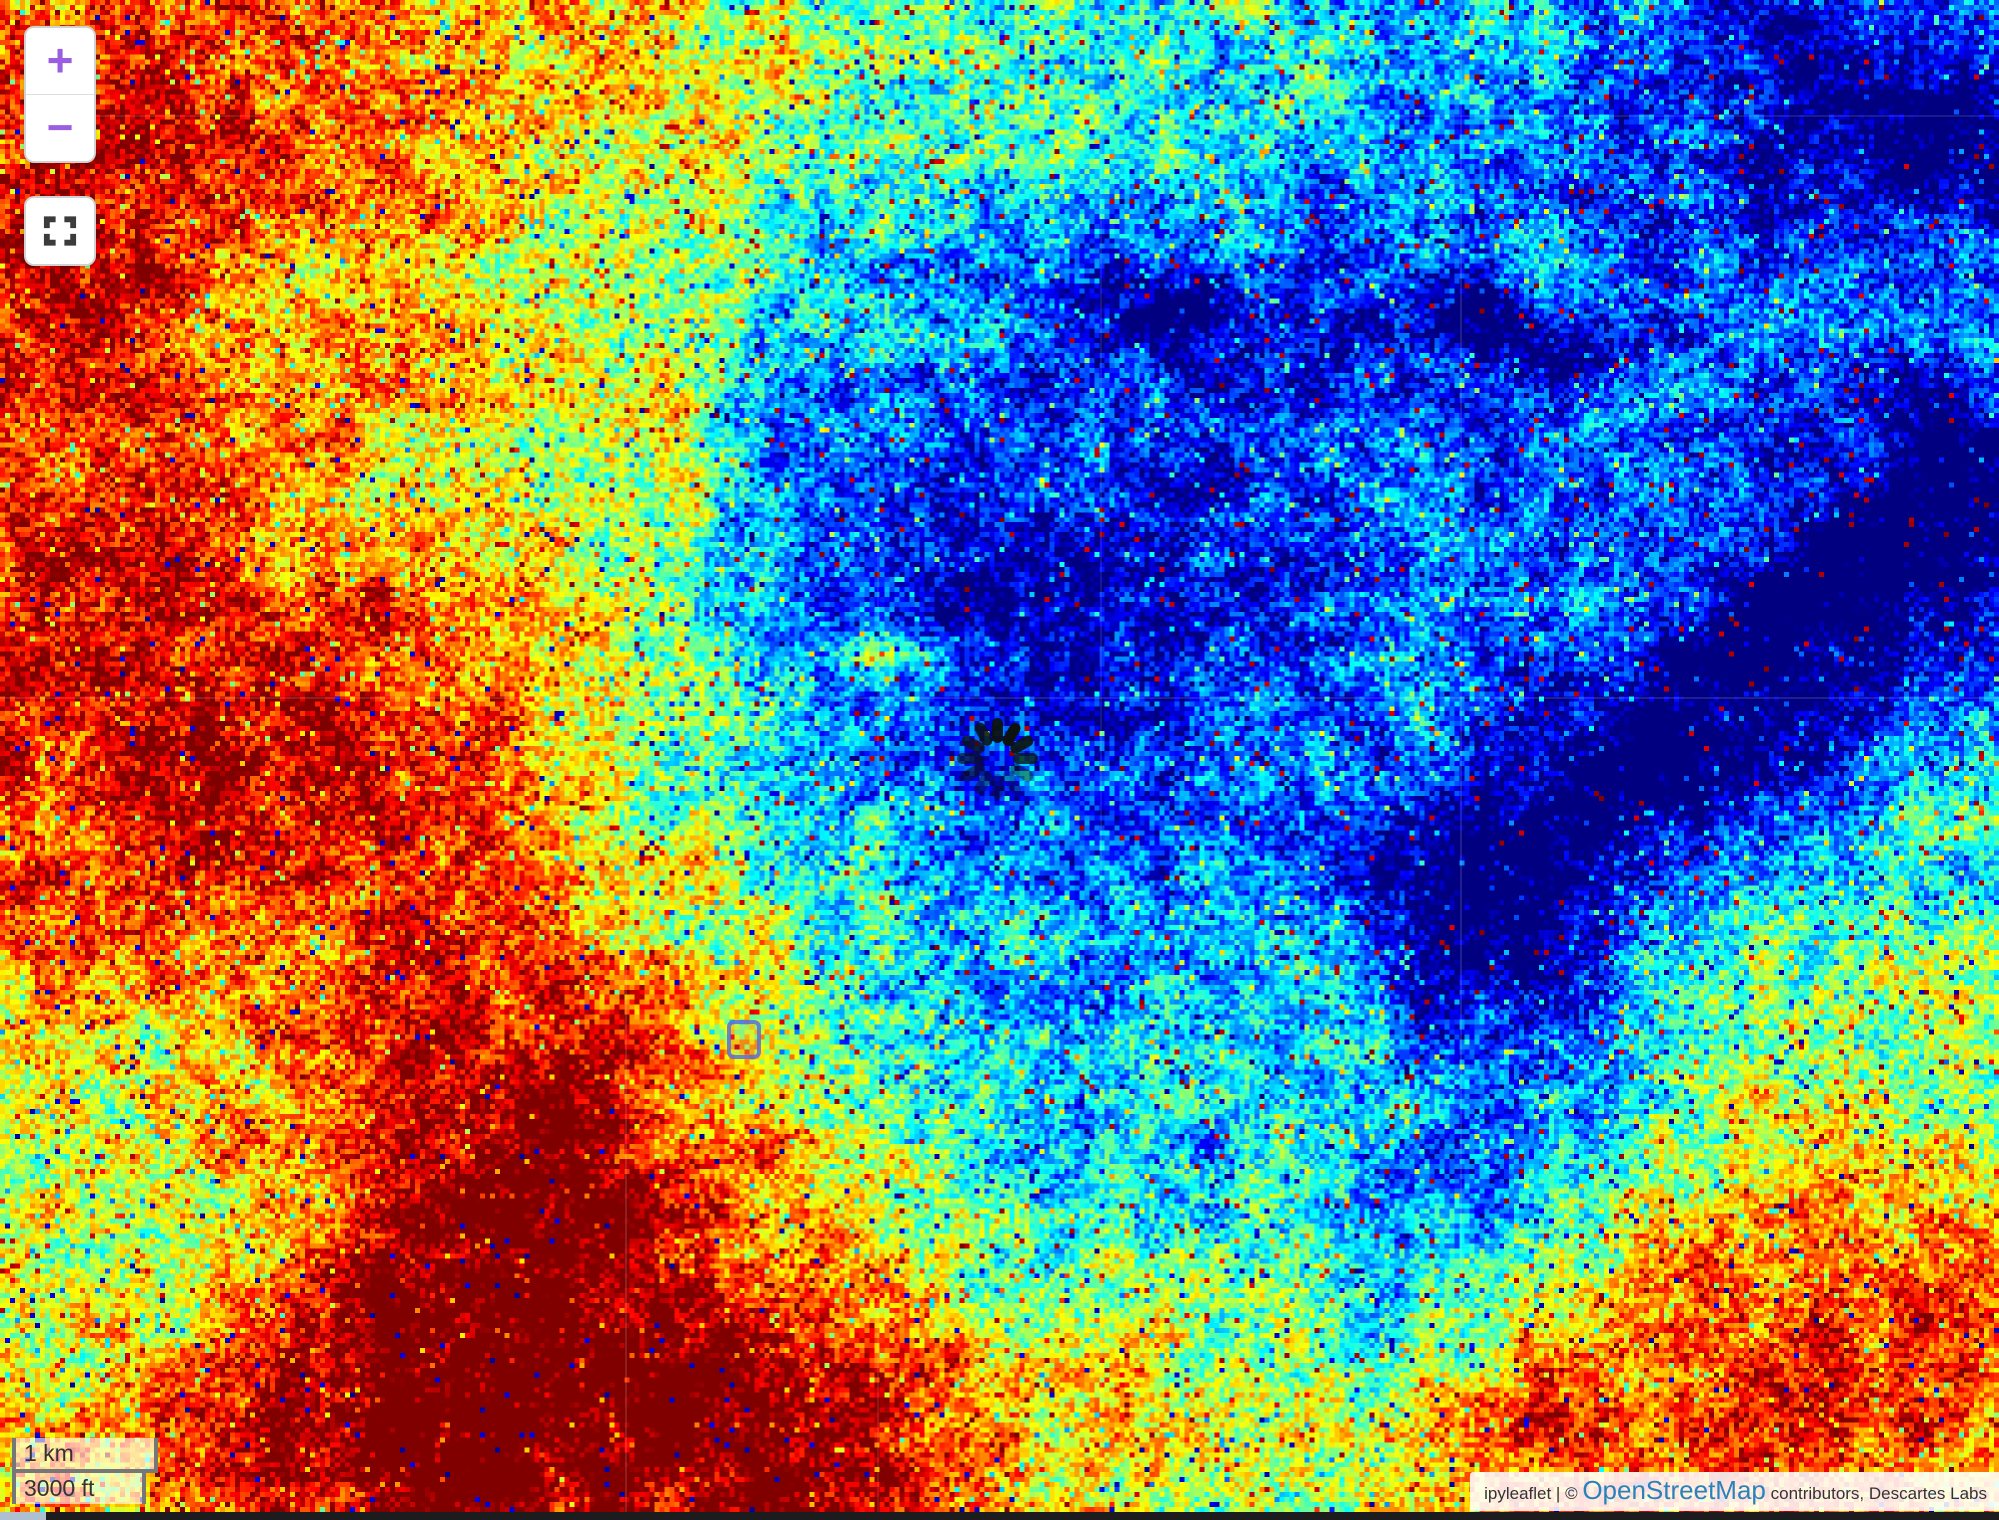 This screenshot has height=1520, width=1999. I want to click on fullscreen-button, so click(60, 231).